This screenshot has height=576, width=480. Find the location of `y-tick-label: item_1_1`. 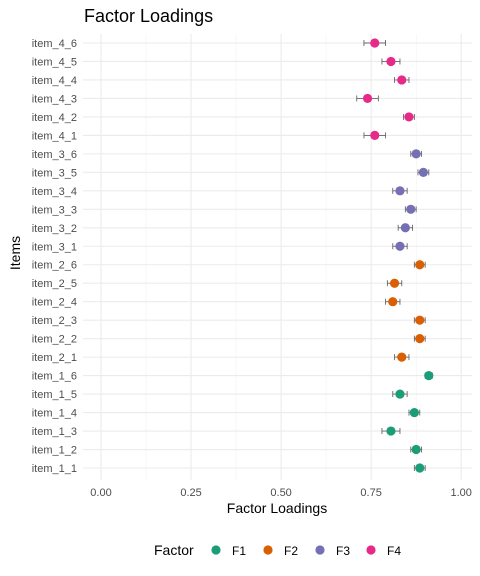

y-tick-label: item_1_1 is located at coordinates (54, 469).